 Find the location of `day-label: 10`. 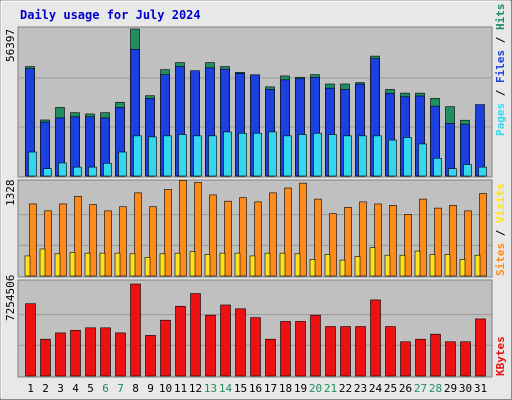

day-label: 10 is located at coordinates (165, 388).